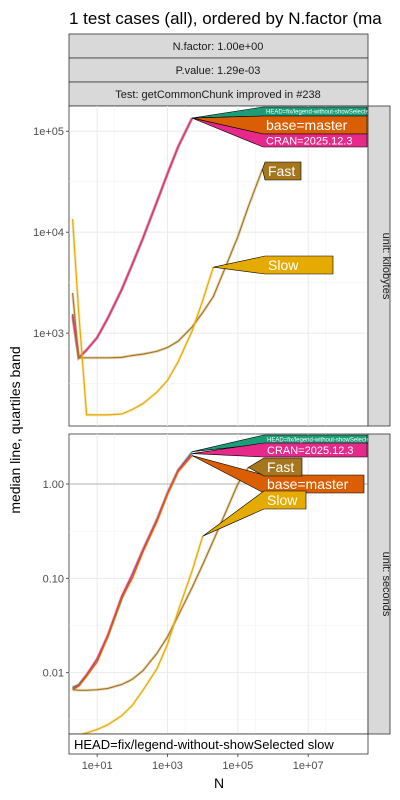  I want to click on y-axis-title: median line, quartiles band, so click(15, 429).